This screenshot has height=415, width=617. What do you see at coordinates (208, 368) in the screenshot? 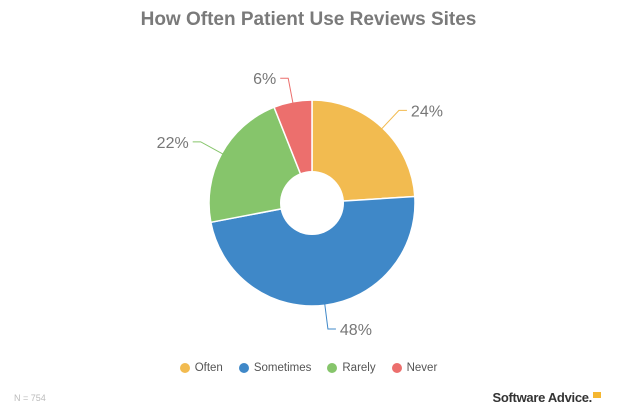
I see `legend-label: Often` at bounding box center [208, 368].